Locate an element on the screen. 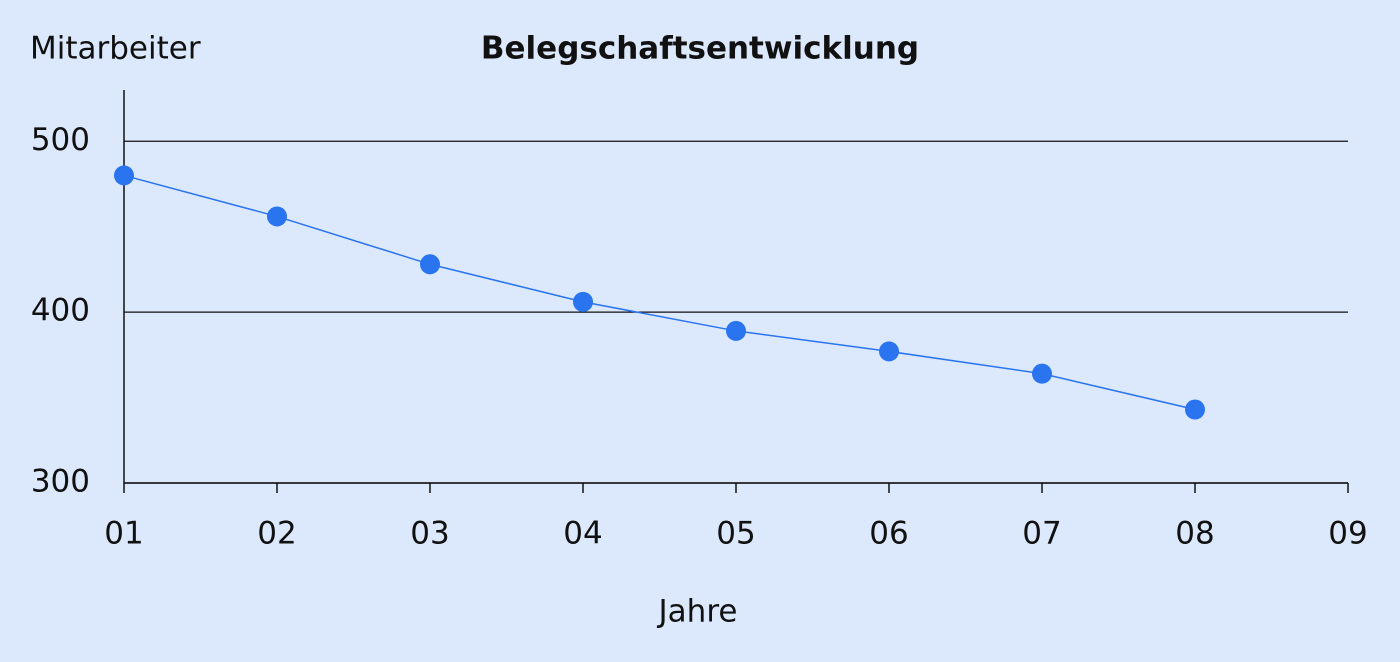 This screenshot has width=1400, height=662. y-tick-label: 500 is located at coordinates (60, 140).